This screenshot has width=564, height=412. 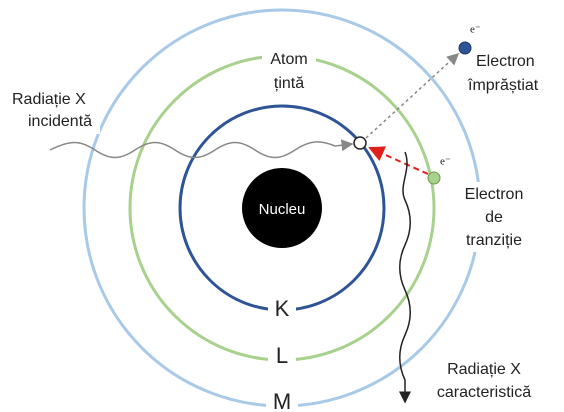 What do you see at coordinates (483, 382) in the screenshot?
I see `characteristic-label-bg` at bounding box center [483, 382].